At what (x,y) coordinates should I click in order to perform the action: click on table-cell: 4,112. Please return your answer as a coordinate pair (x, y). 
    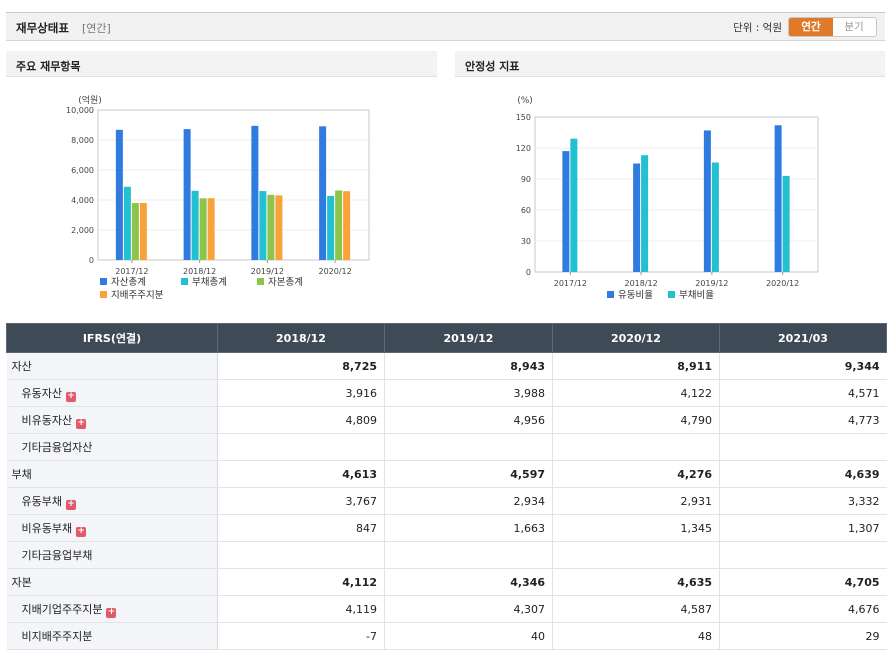
    Looking at the image, I should click on (301, 582).